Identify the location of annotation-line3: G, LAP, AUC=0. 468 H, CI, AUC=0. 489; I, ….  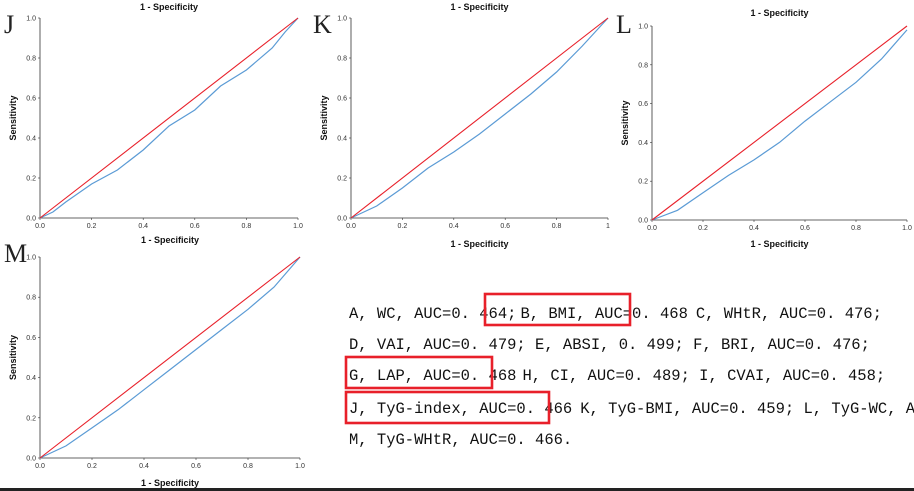
(617, 376).